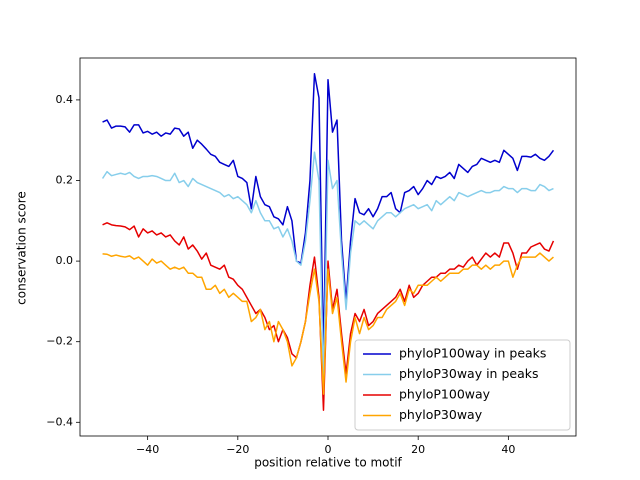 Image resolution: width=640 pixels, height=480 pixels. Describe the element at coordinates (22, 248) in the screenshot. I see `y-axis-label: conservation score` at that location.